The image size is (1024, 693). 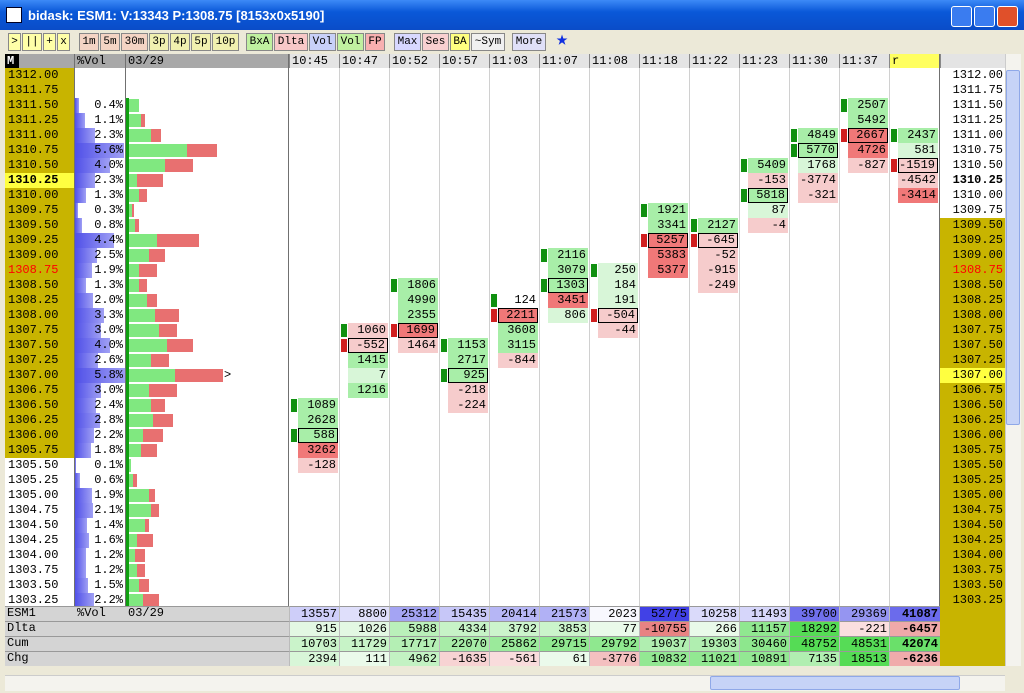 I want to click on footer-cell: 266, so click(x=714, y=628).